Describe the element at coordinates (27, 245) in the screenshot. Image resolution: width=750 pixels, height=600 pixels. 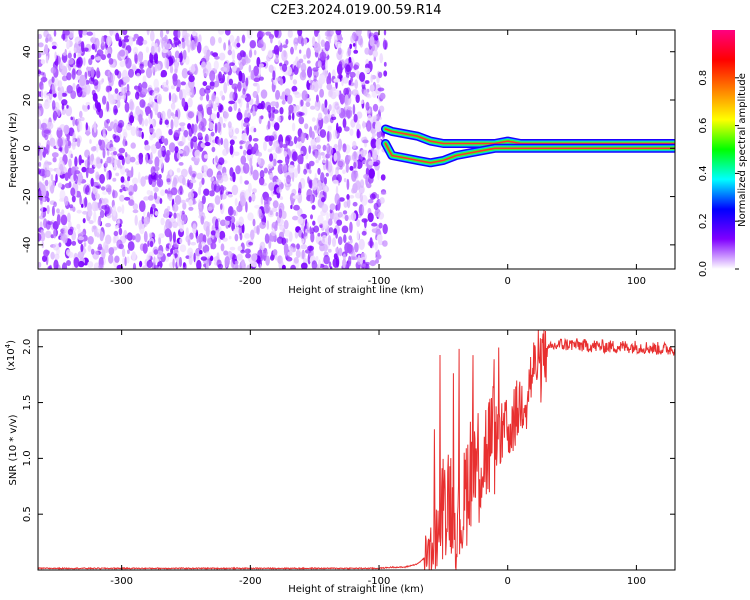
I see `spectrogram-y-tick-label: -40` at that location.